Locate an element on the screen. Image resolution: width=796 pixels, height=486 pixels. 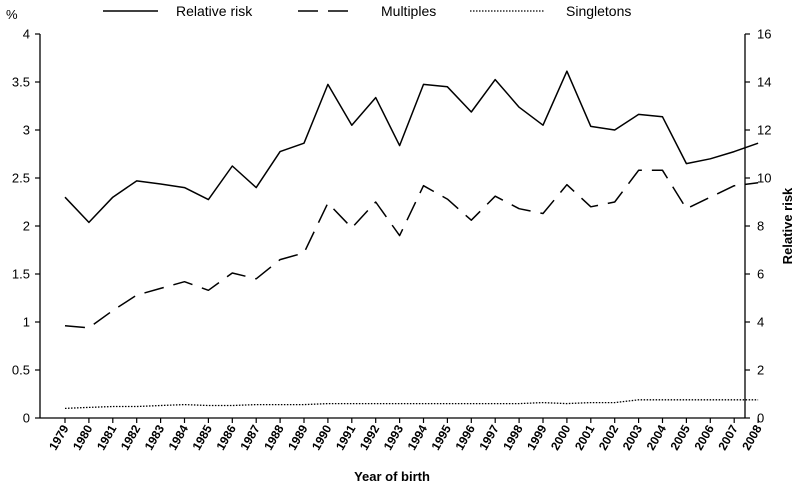
right-tick-label: 12 is located at coordinates (764, 130).